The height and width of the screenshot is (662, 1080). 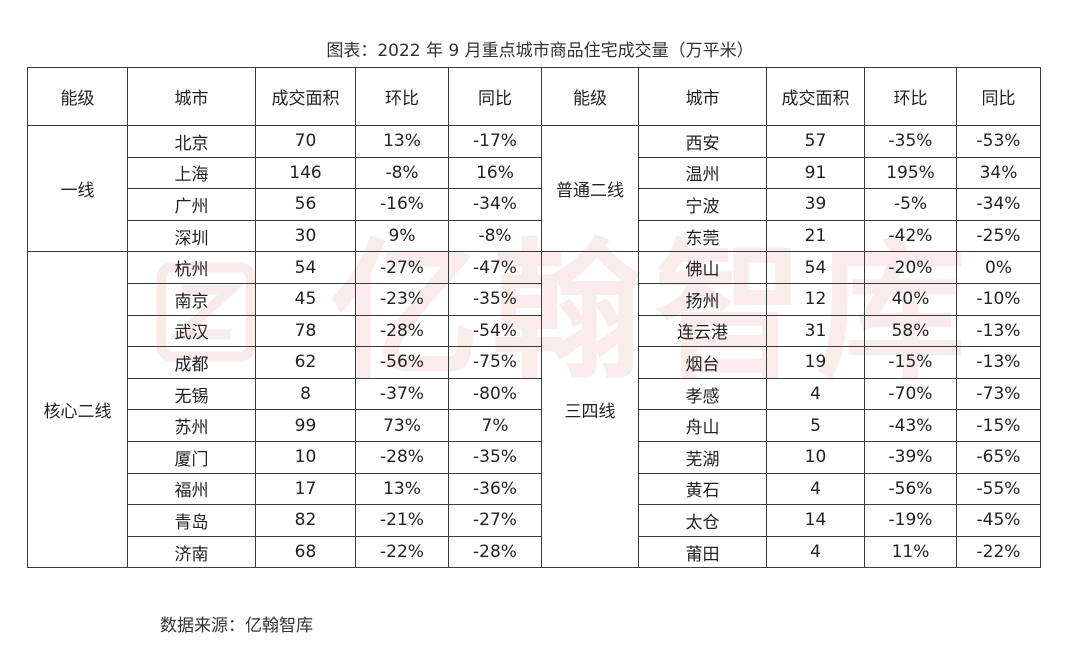 What do you see at coordinates (495, 267) in the screenshot?
I see `yoy-cell: -47%` at bounding box center [495, 267].